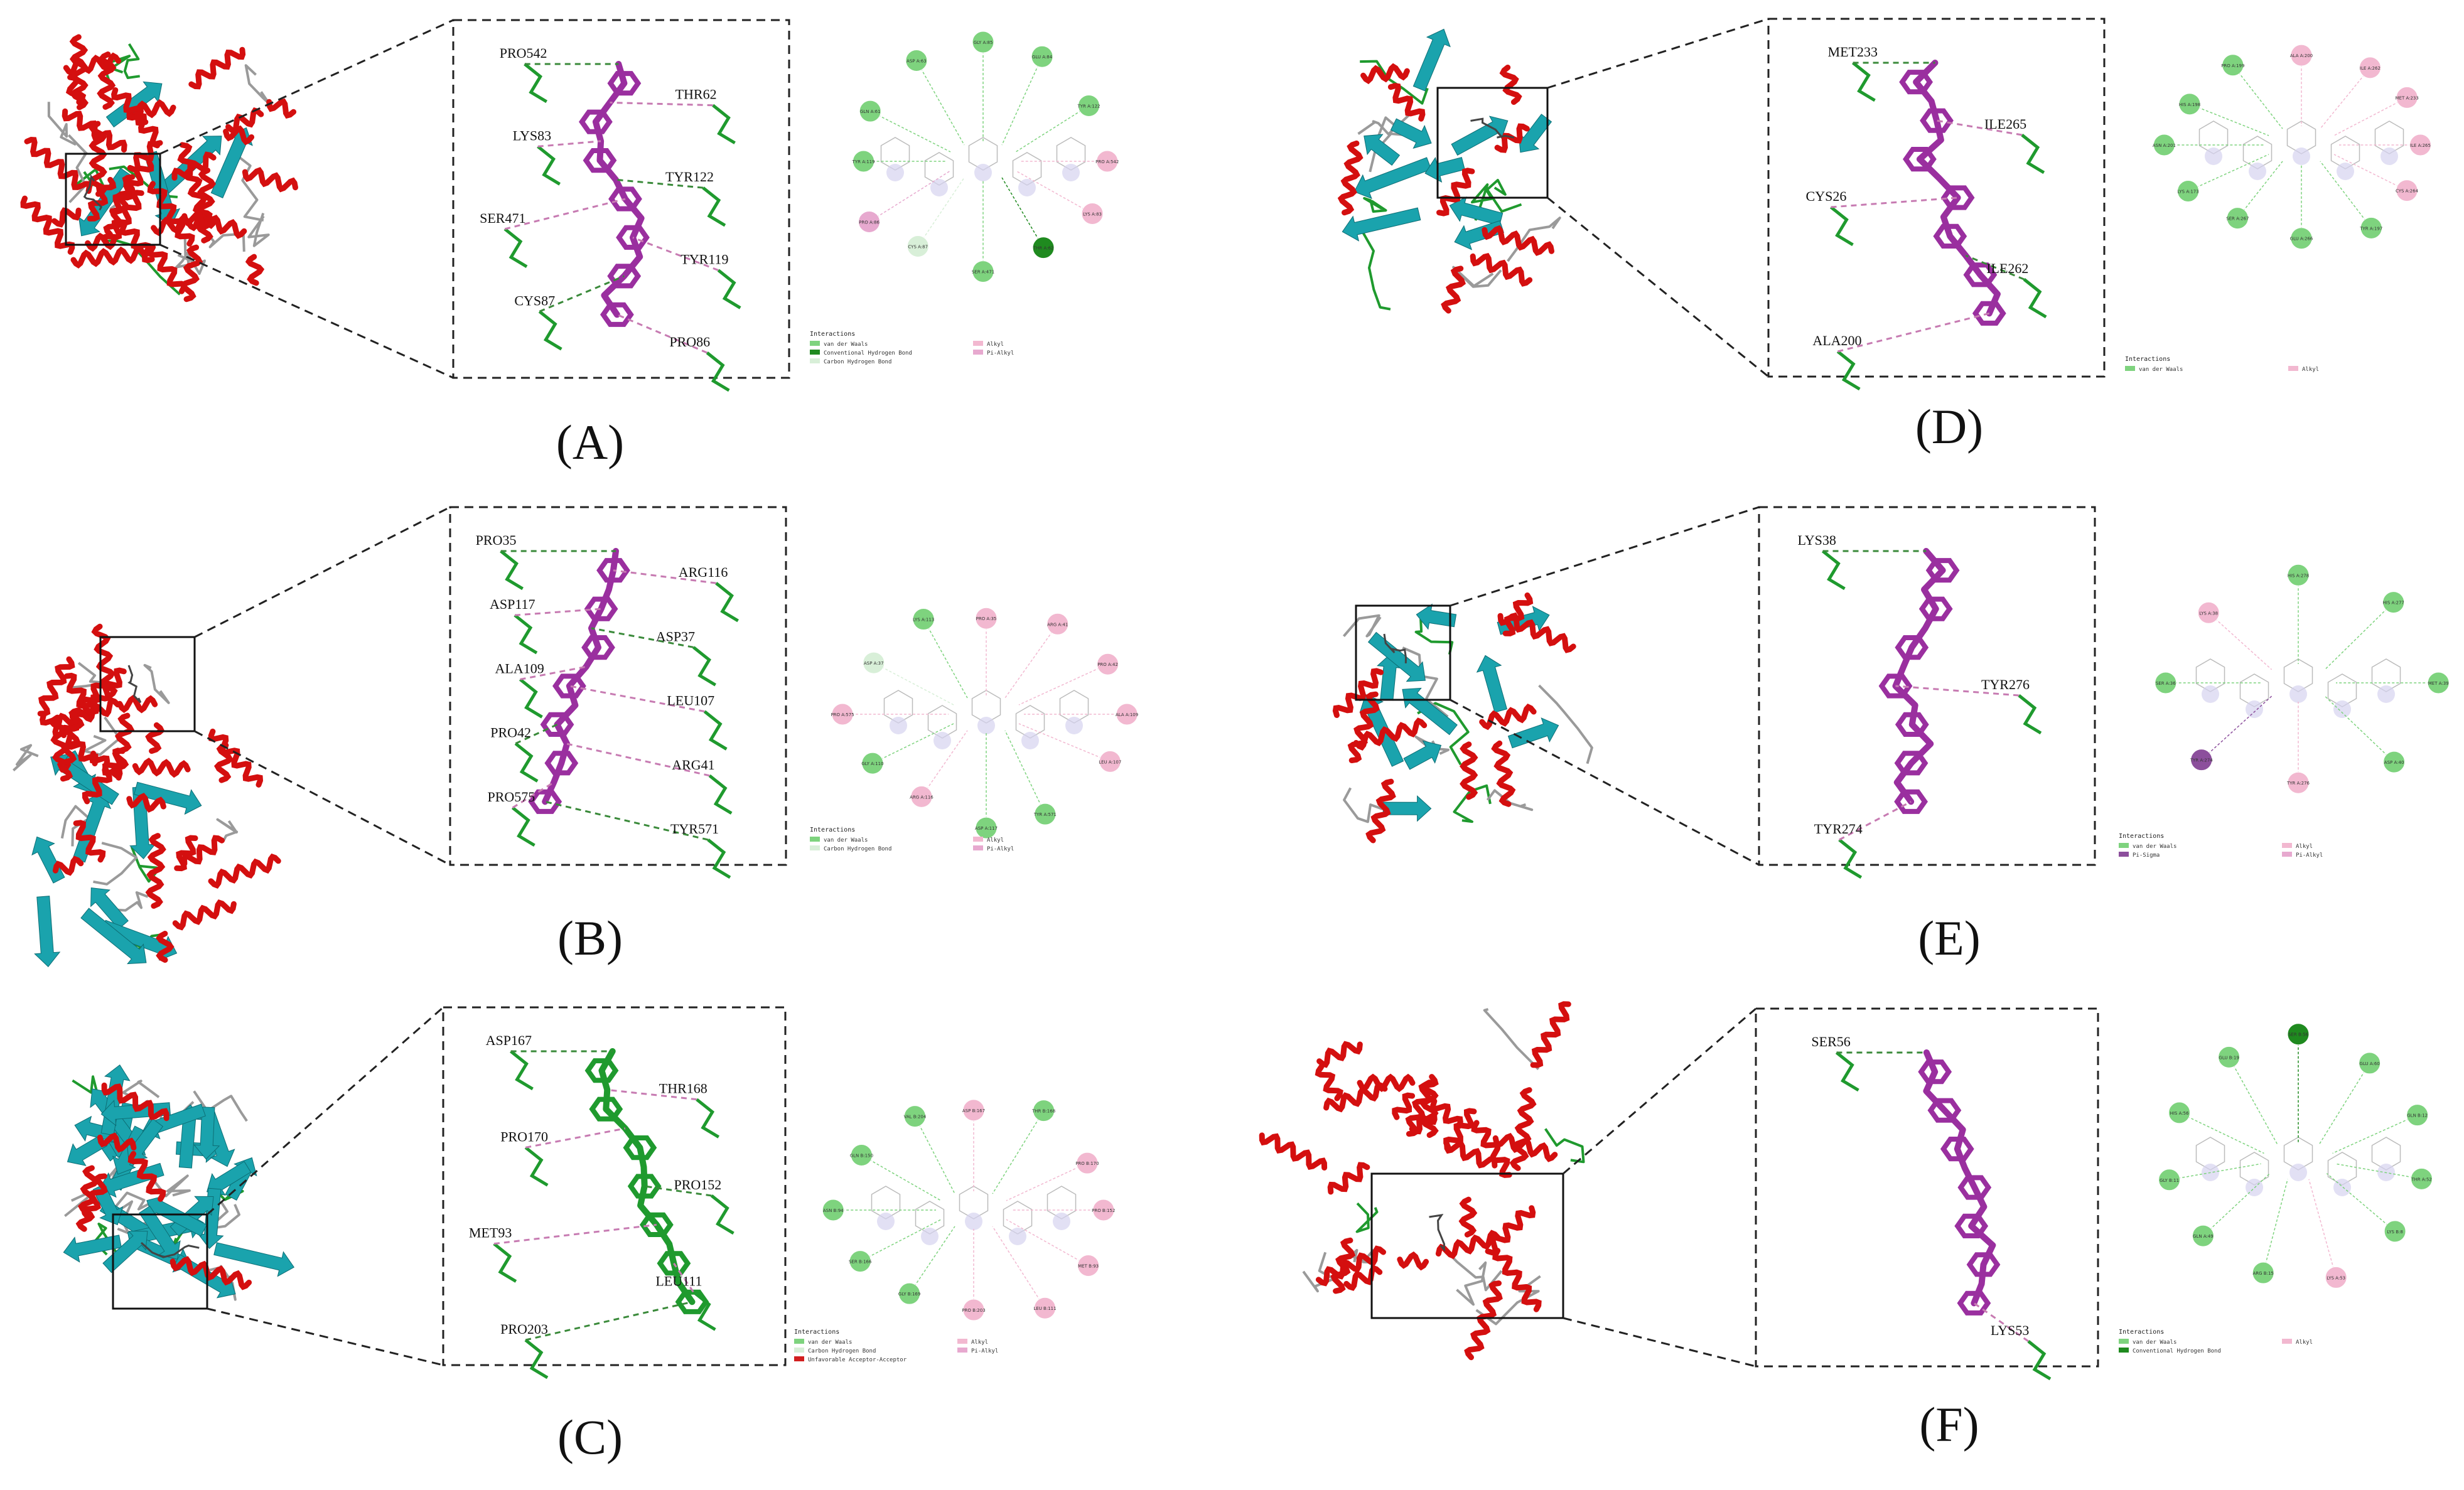 The width and height of the screenshot is (2464, 1490). Describe the element at coordinates (559, 74) in the screenshot. I see `residue-pro542: PRO542` at that location.